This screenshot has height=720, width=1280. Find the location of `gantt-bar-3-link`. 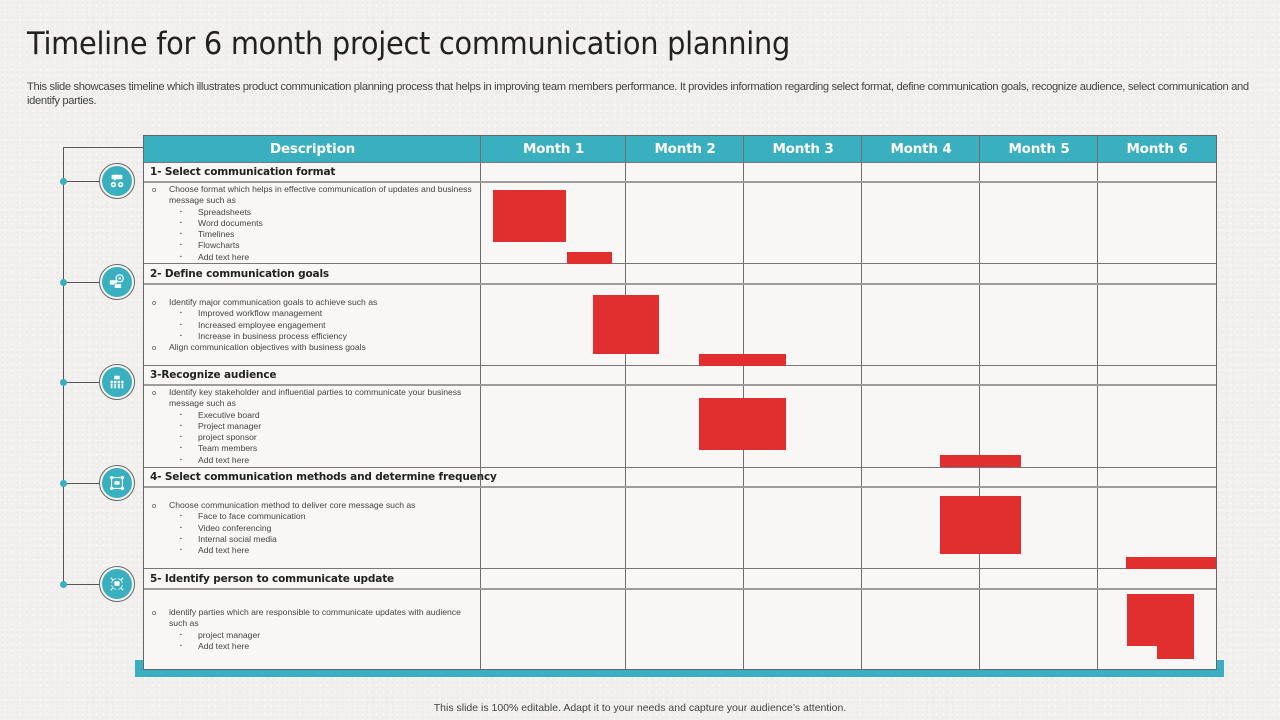

gantt-bar-3-link is located at coordinates (980, 461).